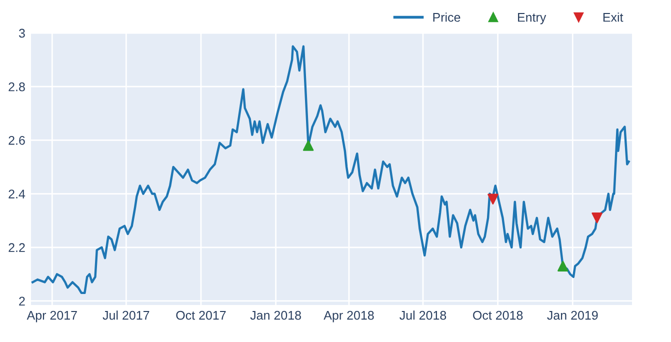 Image resolution: width=671 pixels, height=342 pixels. What do you see at coordinates (22, 301) in the screenshot?
I see `y-tick-label: 2` at bounding box center [22, 301].